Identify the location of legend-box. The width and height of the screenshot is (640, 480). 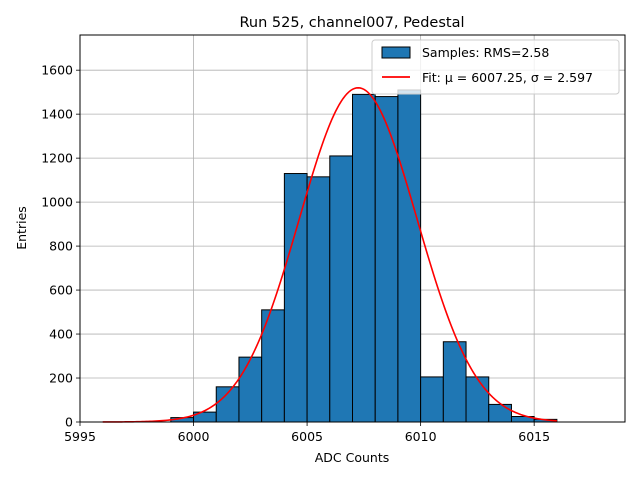
(495, 67).